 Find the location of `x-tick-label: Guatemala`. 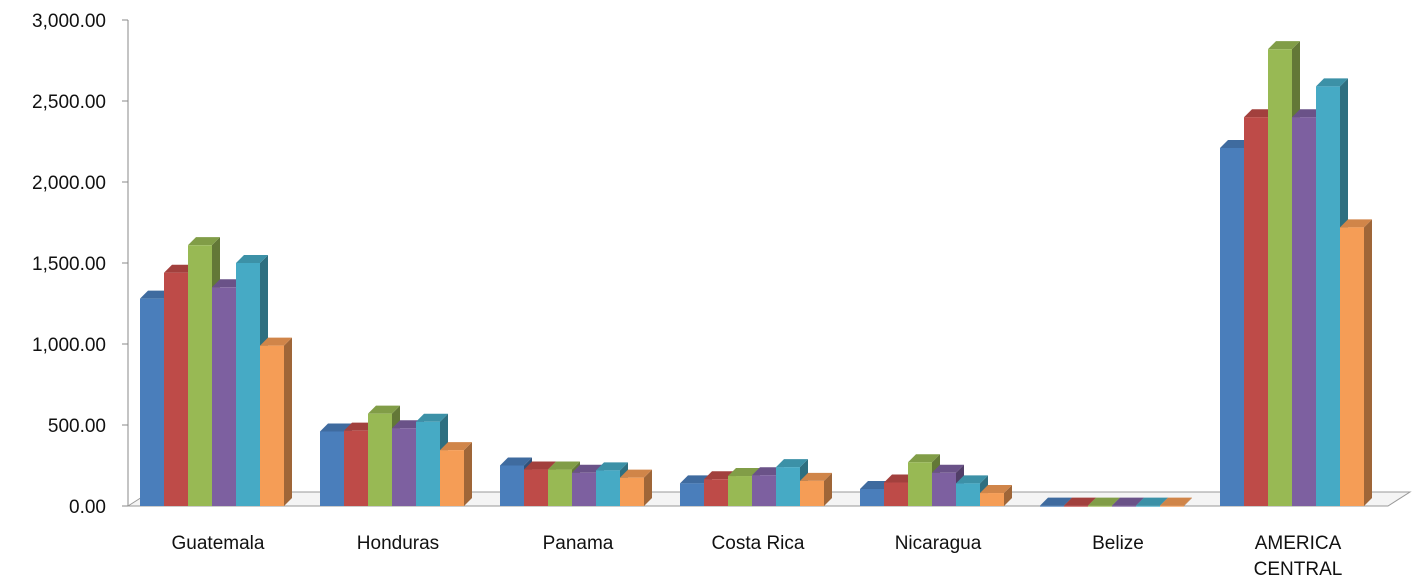

x-tick-label: Guatemala is located at coordinates (218, 543).